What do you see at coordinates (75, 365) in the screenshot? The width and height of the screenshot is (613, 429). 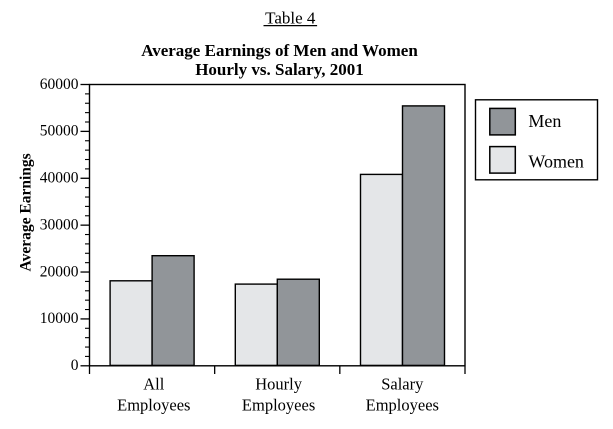 I see `svg-text: 0` at bounding box center [75, 365].